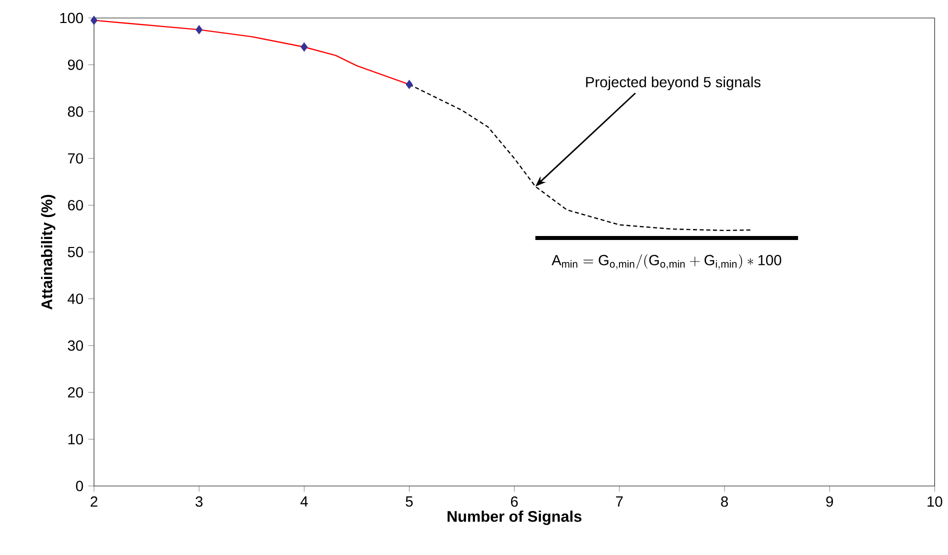 The height and width of the screenshot is (555, 948). Describe the element at coordinates (724, 501) in the screenshot. I see `x-tick-label: 8` at that location.